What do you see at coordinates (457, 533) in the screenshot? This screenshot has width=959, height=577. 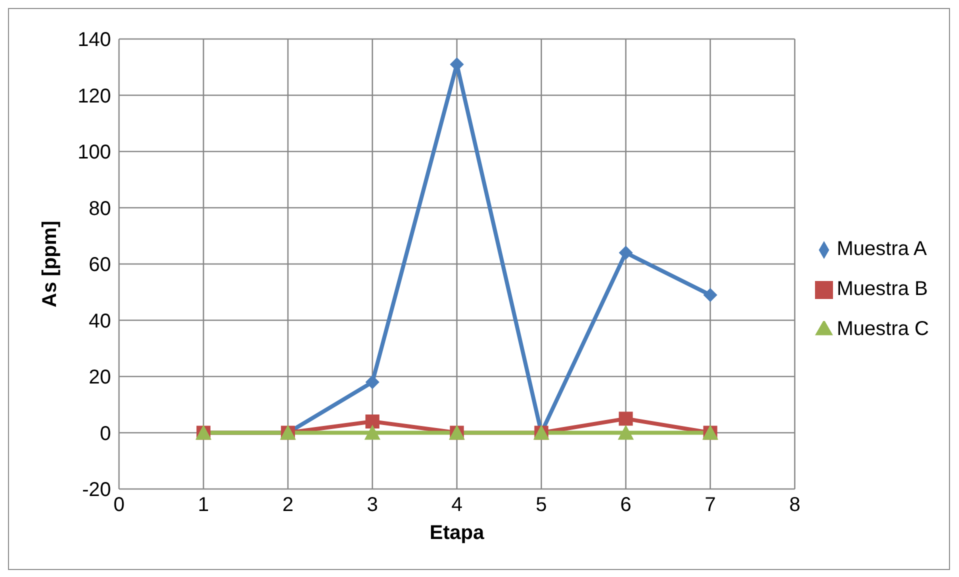 I see `x-axis-title: Etapa` at bounding box center [457, 533].